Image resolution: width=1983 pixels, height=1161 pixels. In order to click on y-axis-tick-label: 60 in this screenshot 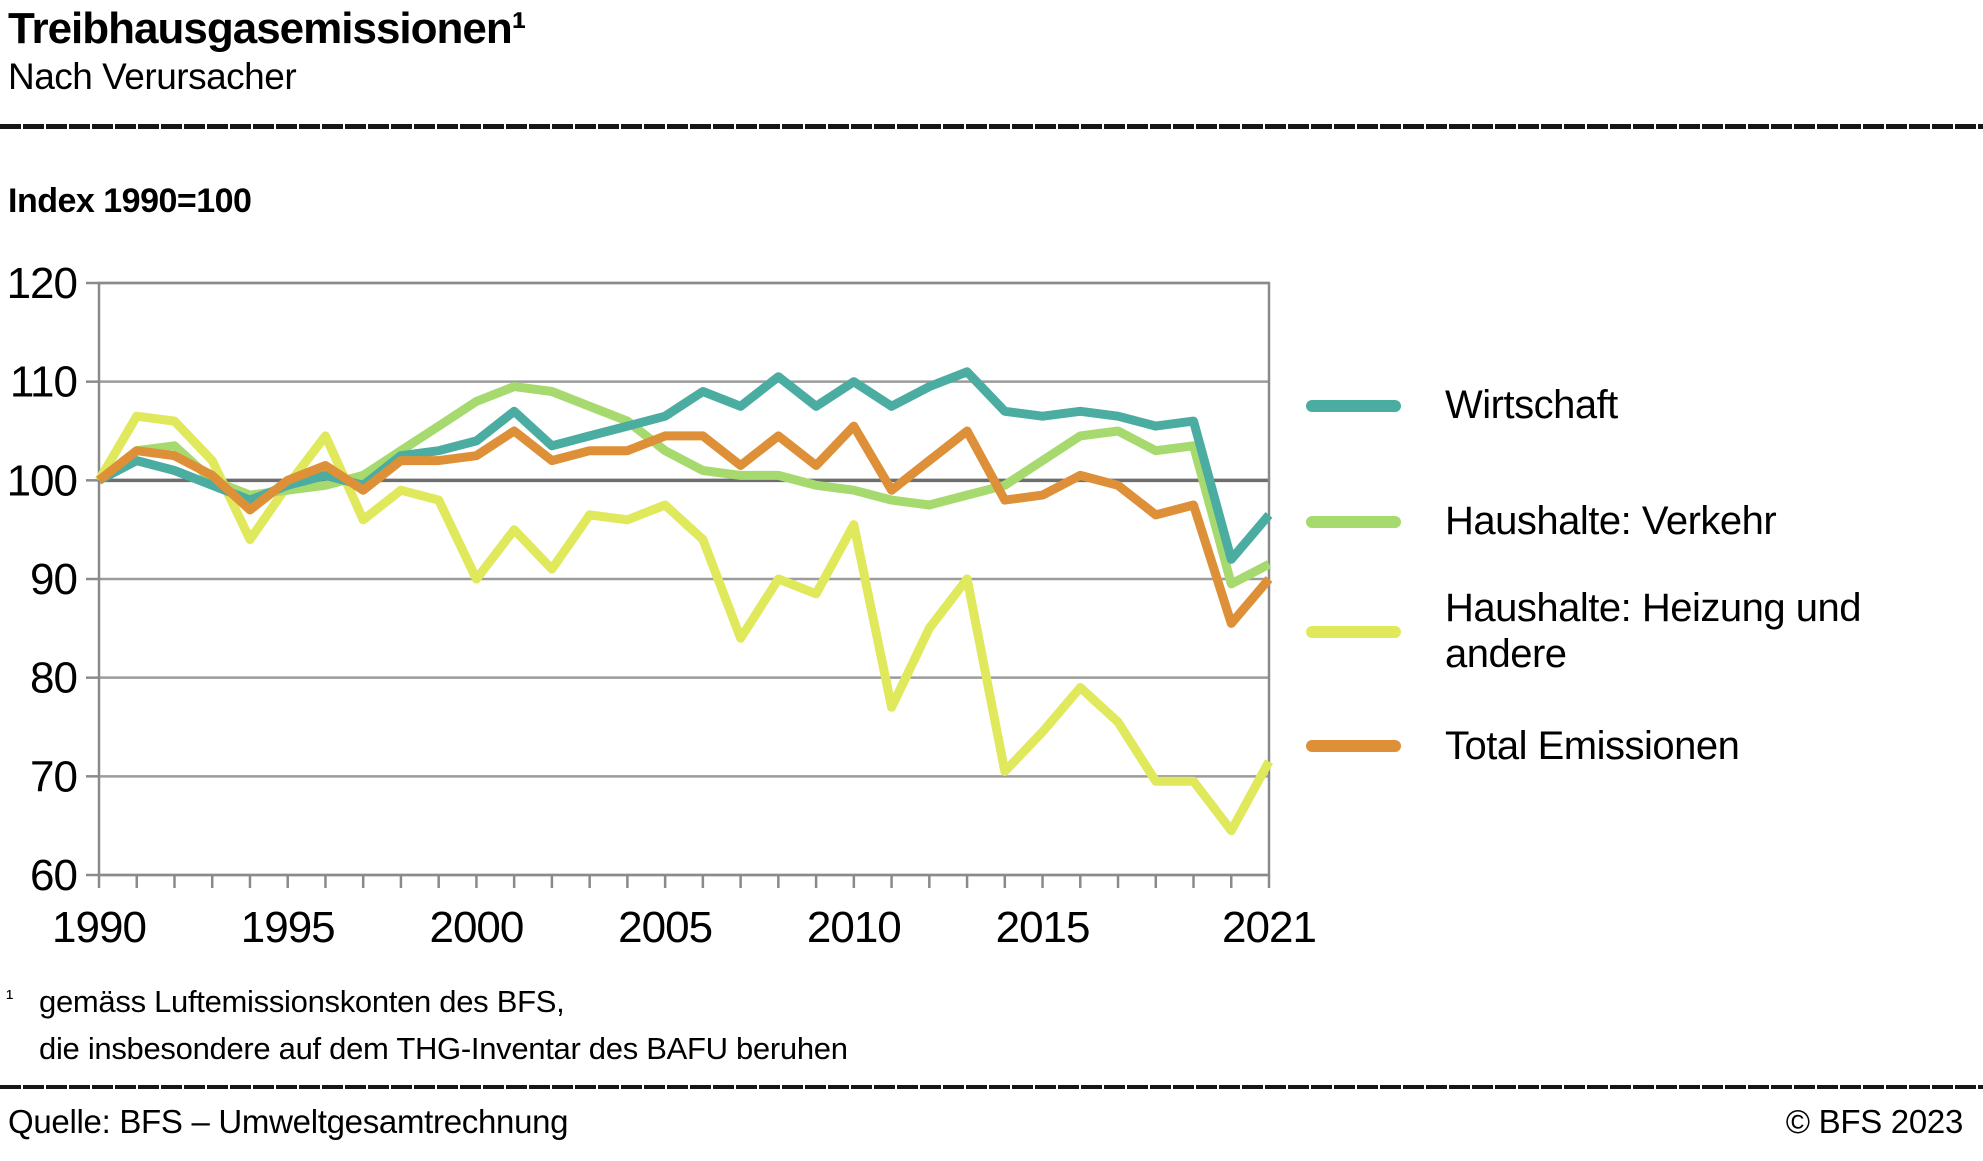, I will do `click(53, 875)`.